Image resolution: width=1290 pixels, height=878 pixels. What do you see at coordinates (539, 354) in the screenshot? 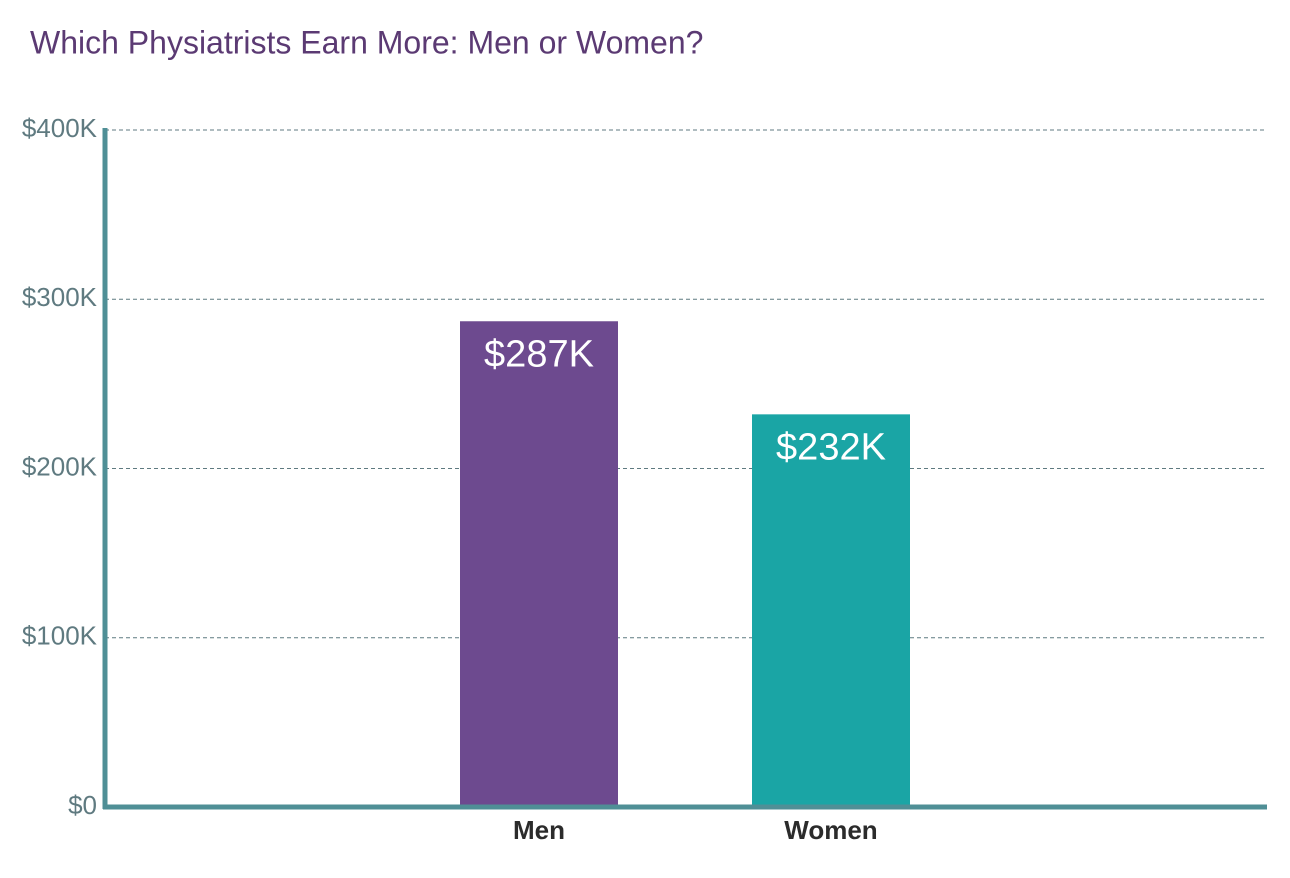
I see `value-label: $287K` at bounding box center [539, 354].